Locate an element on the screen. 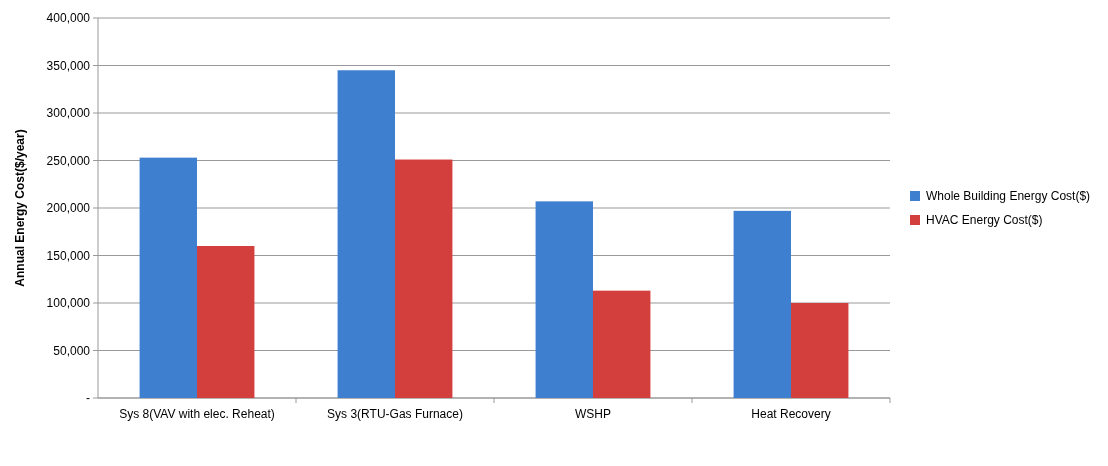 Image resolution: width=1108 pixels, height=466 pixels. legend-label: Whole Building Energy Cost($) is located at coordinates (1008, 196).